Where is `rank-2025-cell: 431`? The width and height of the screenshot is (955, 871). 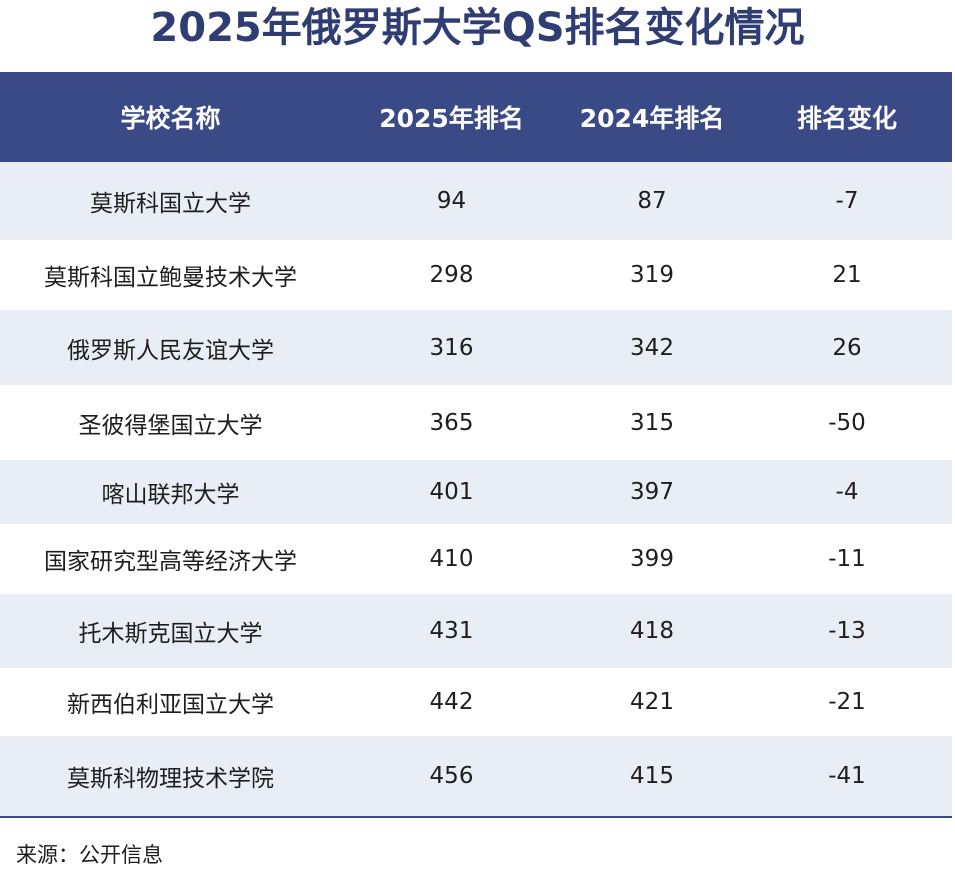
rank-2025-cell: 431 is located at coordinates (451, 631).